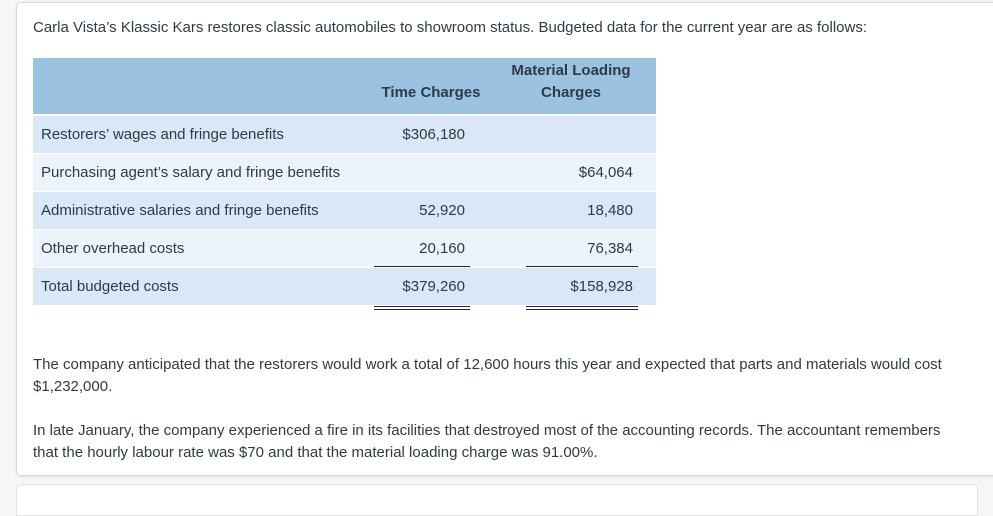  What do you see at coordinates (647, 86) in the screenshot?
I see `header-pad-cell` at bounding box center [647, 86].